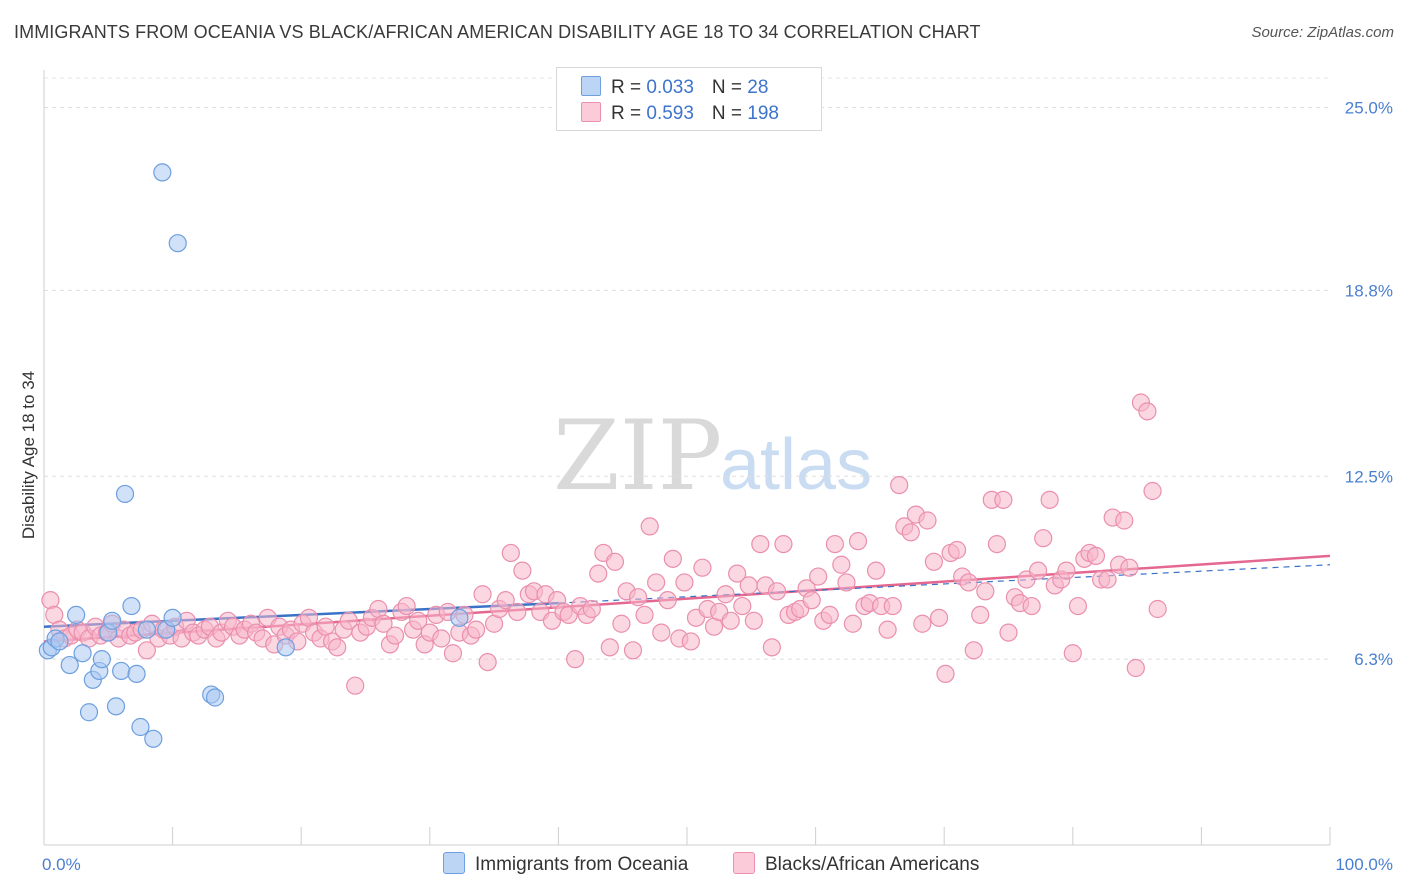 This screenshot has width=1406, height=892. I want to click on bottom-legend-black: Blacks/African Americans, so click(856, 864).